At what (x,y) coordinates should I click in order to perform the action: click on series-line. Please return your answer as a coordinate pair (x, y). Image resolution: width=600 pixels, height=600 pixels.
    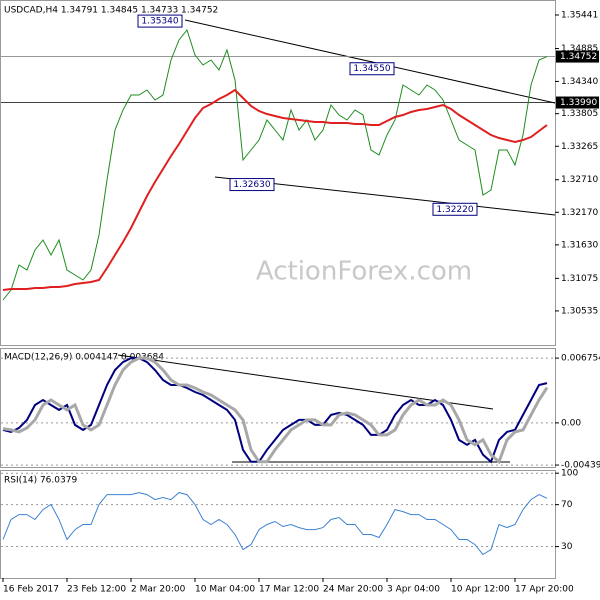
    Looking at the image, I should click on (275, 524).